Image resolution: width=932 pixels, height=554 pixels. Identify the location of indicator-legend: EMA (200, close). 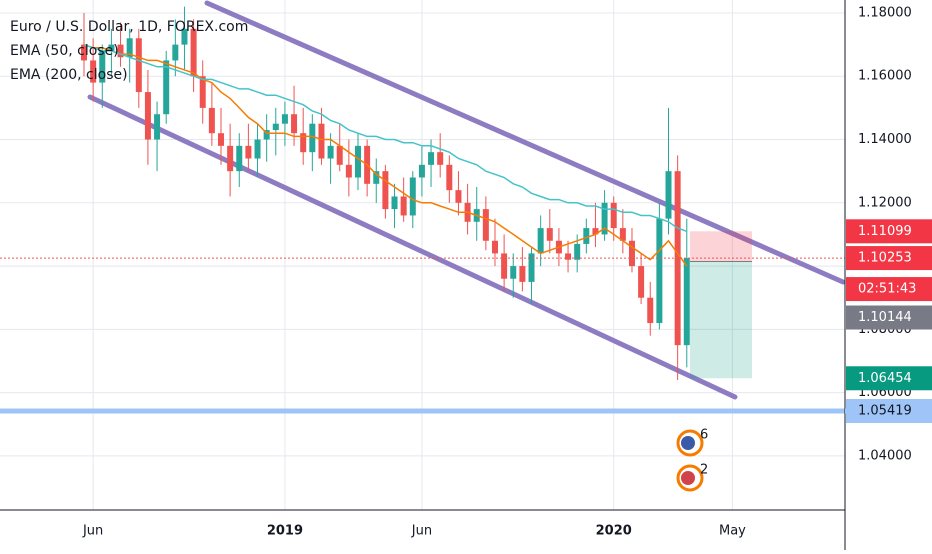
(69, 75).